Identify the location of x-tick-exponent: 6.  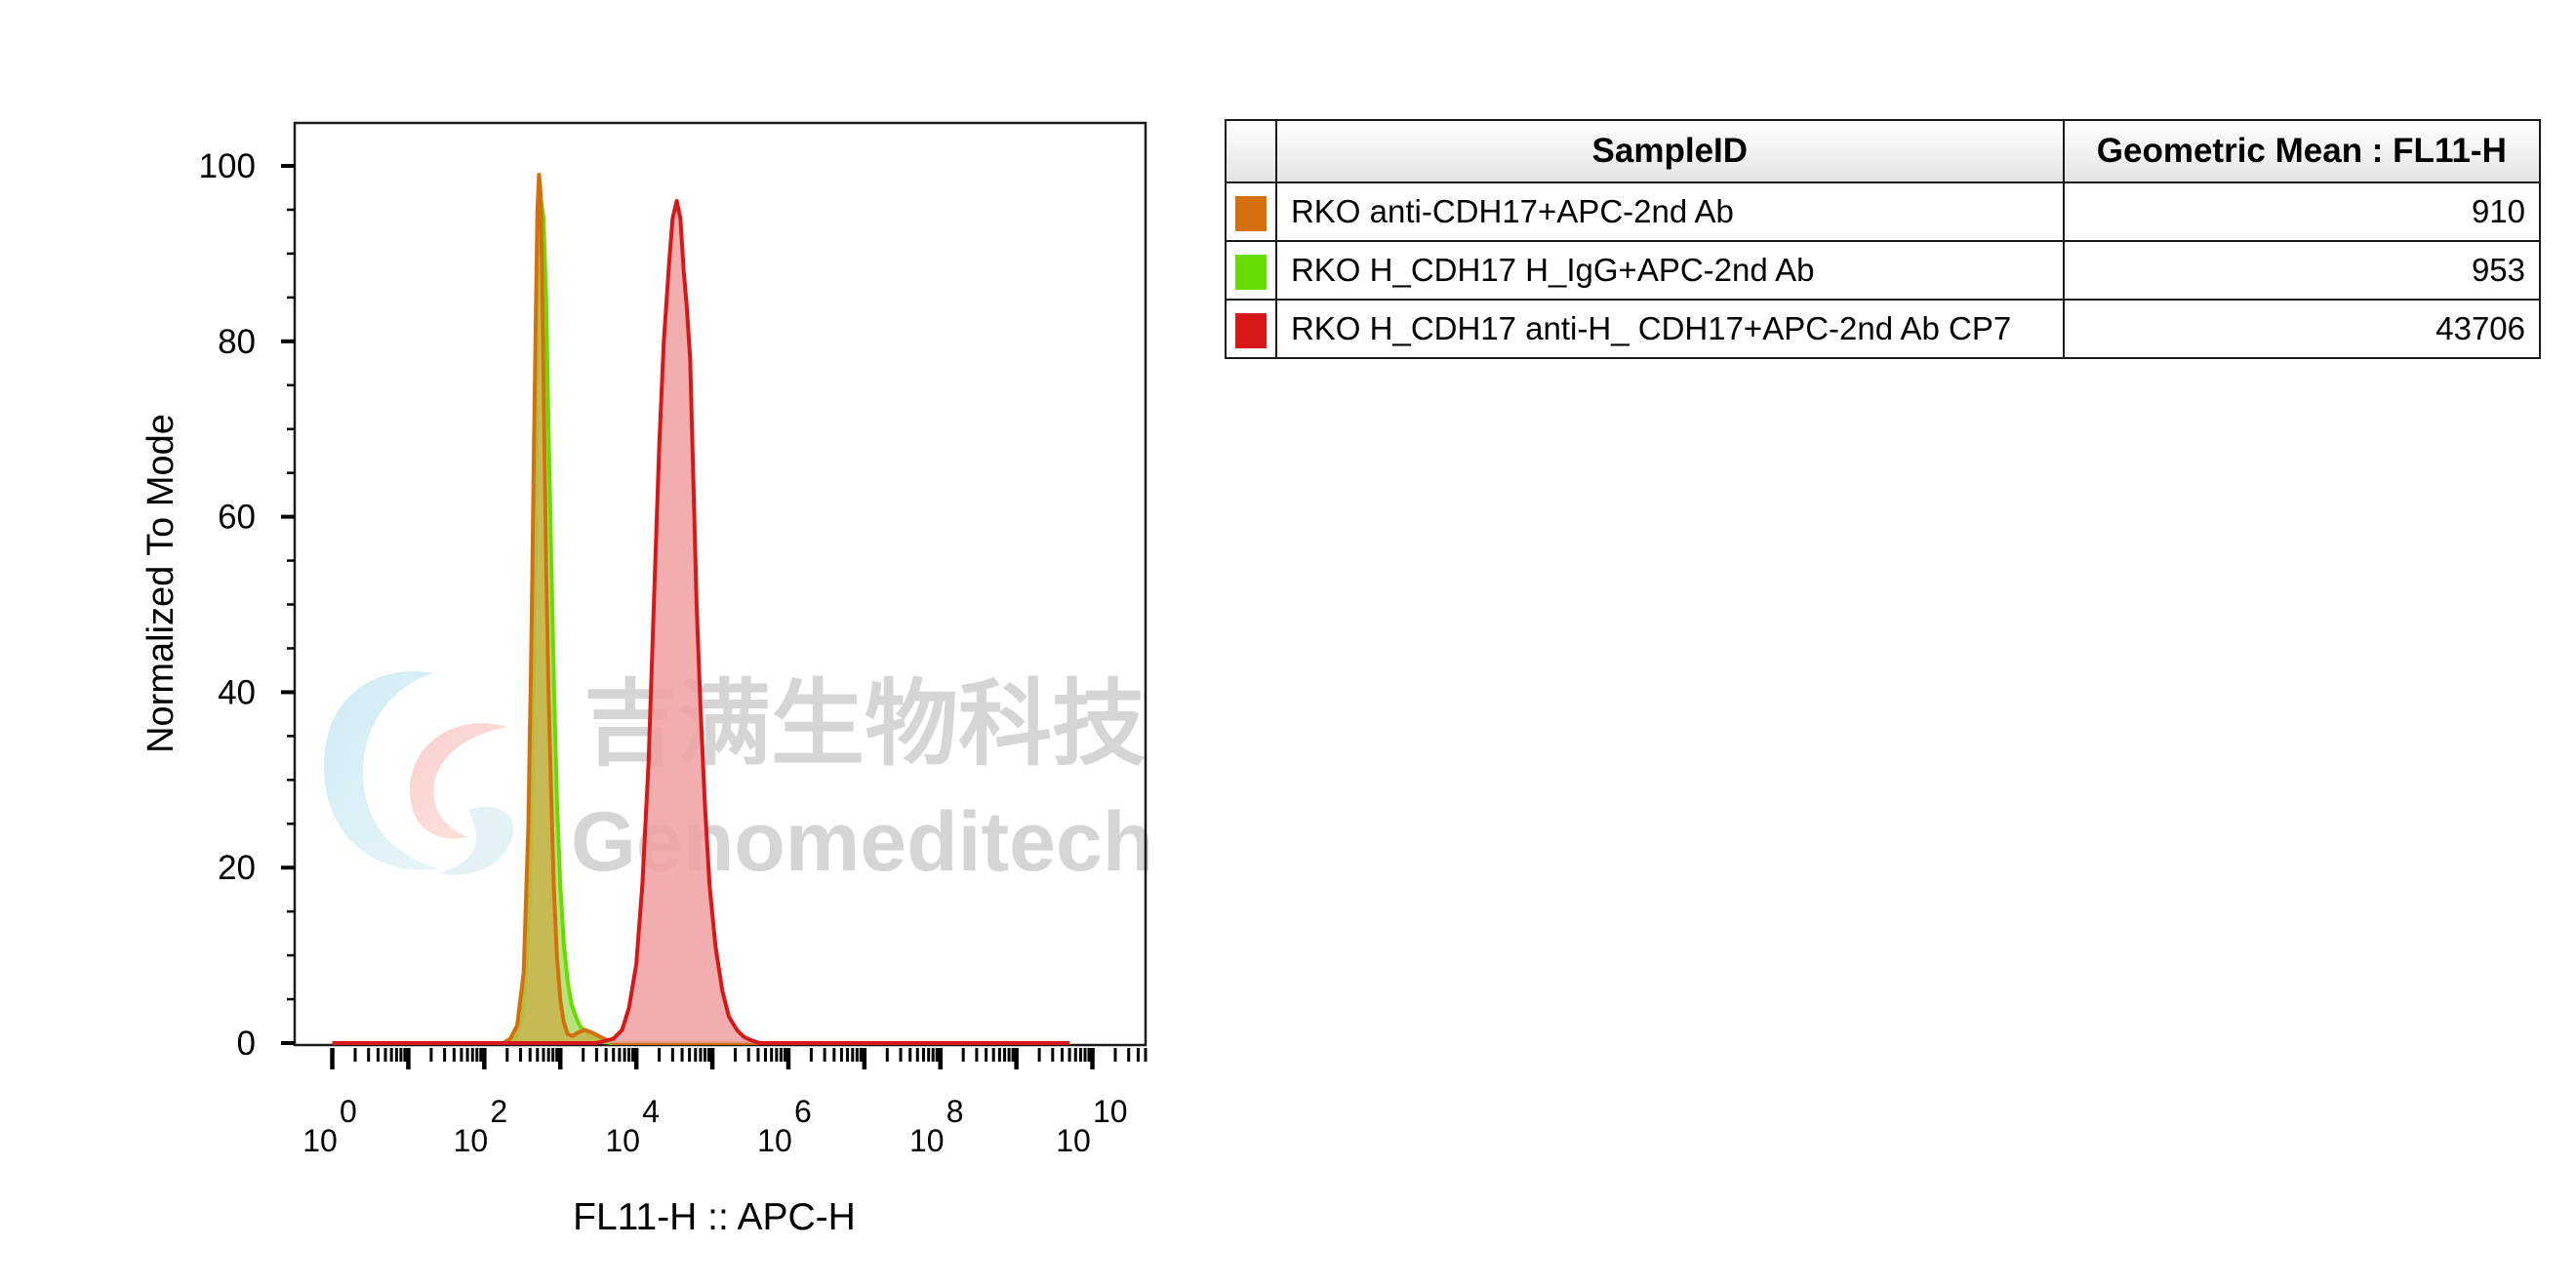
(803, 1111).